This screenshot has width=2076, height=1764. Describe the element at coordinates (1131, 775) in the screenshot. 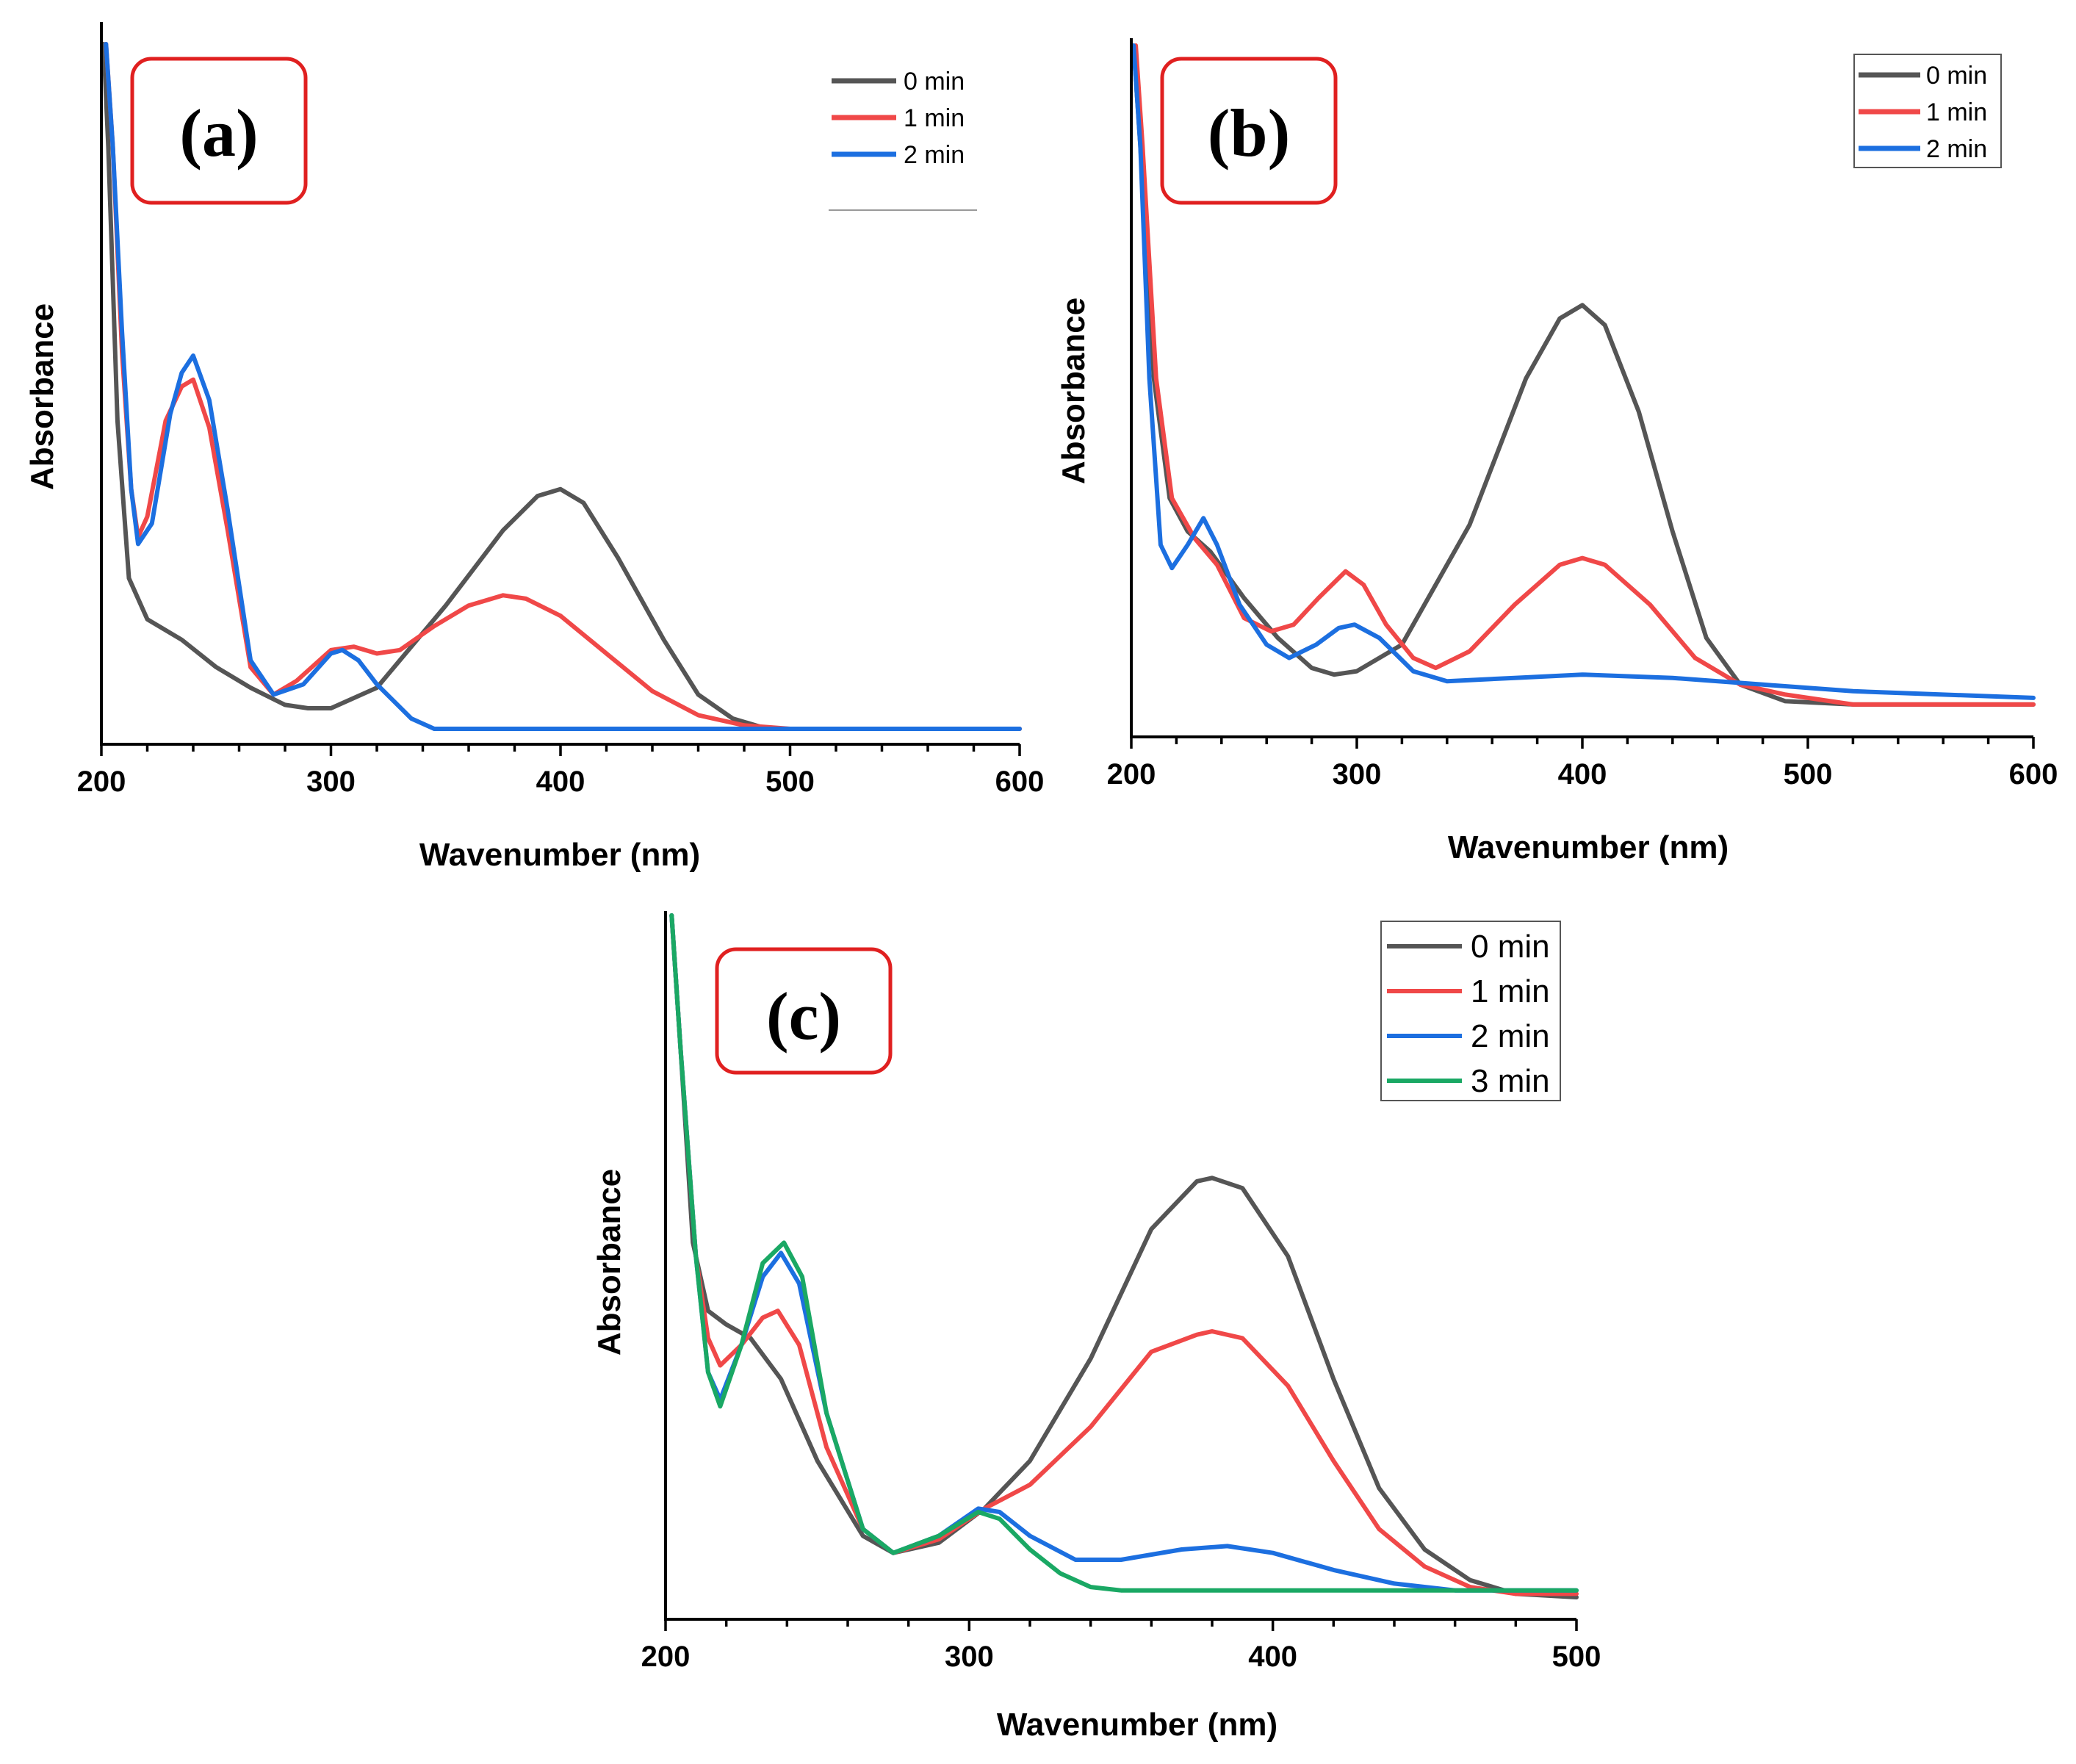

I see `panel-b-xtick-label-200: 200` at that location.